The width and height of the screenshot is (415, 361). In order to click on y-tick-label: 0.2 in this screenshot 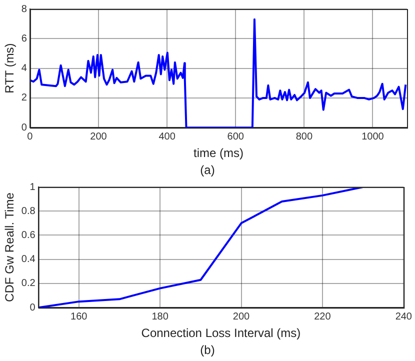, I will do `click(28, 284)`.